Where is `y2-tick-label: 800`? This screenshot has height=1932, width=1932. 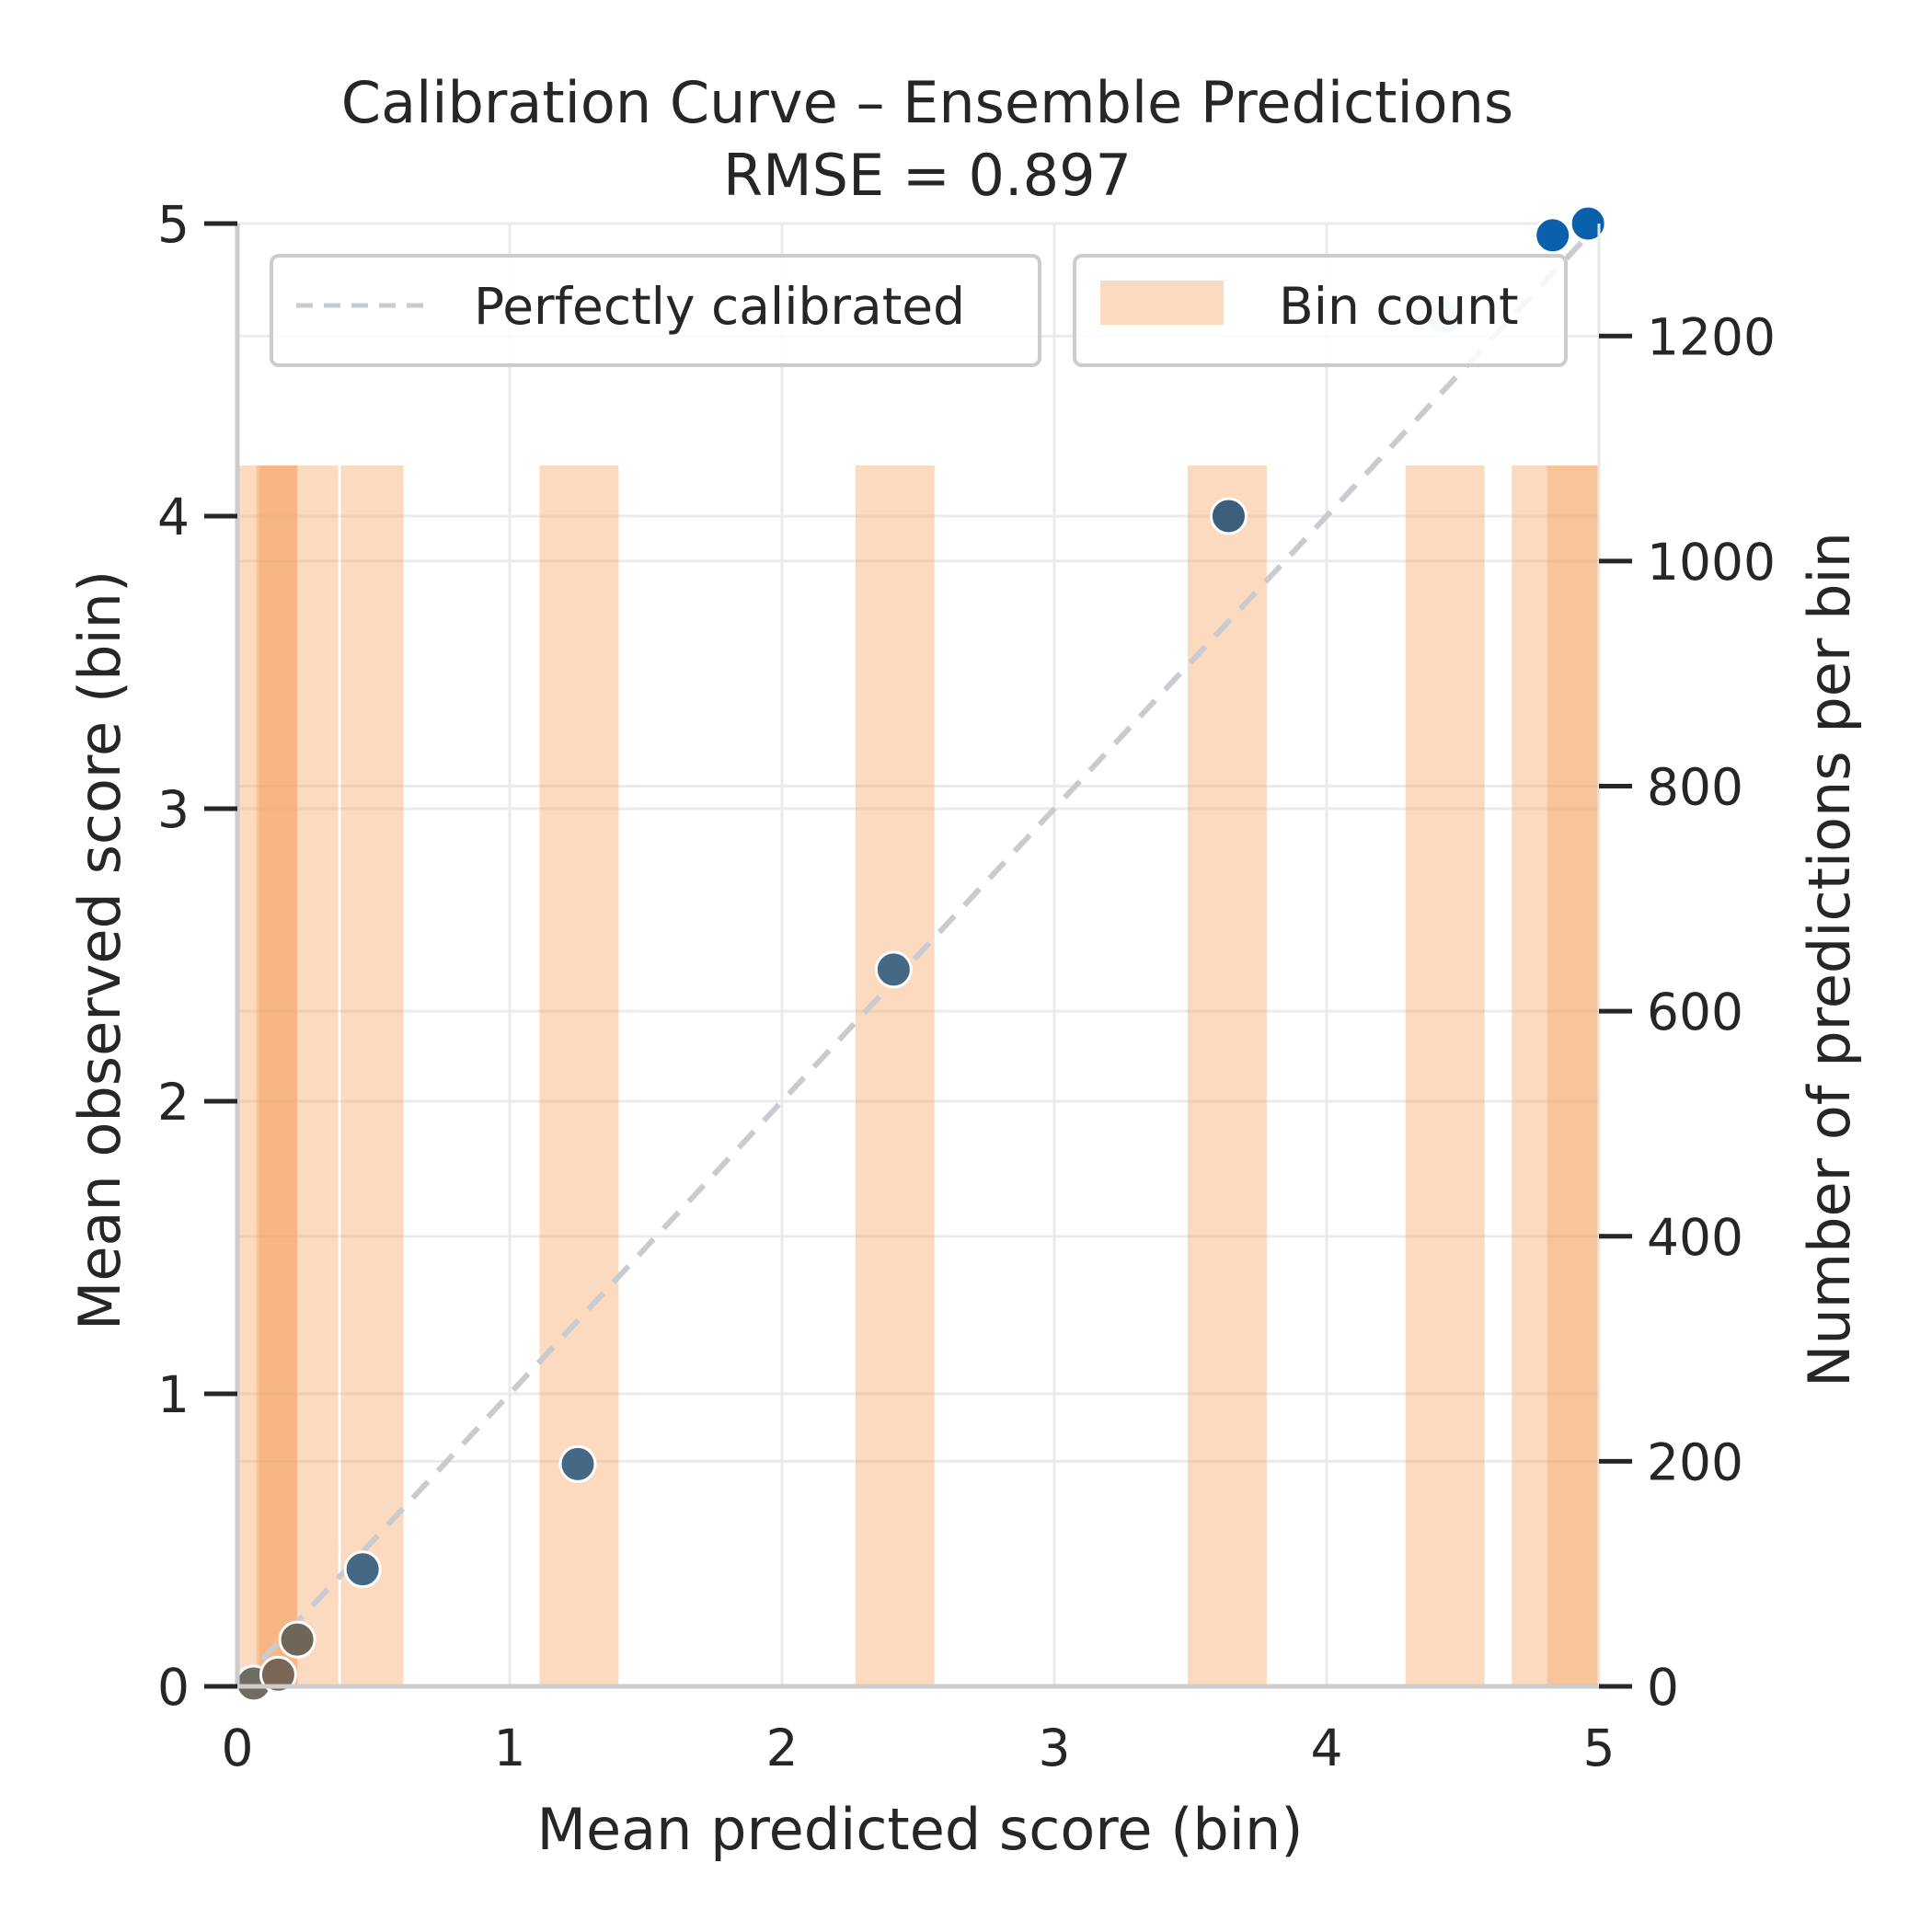
y2-tick-label: 800 is located at coordinates (1695, 787).